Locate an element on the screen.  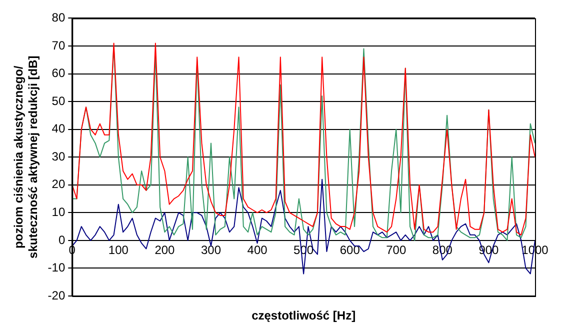
y-tick-label: -10 is located at coordinates (57, 267).